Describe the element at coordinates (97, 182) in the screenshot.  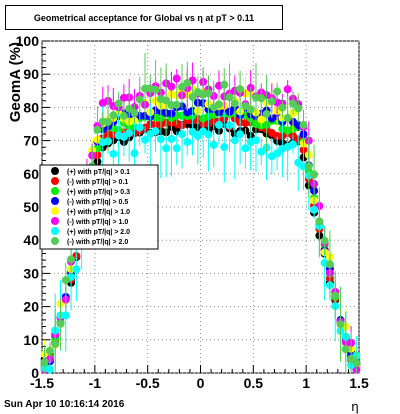
I see `legend-entry: (-) with pT/|q| > 0.1` at that location.